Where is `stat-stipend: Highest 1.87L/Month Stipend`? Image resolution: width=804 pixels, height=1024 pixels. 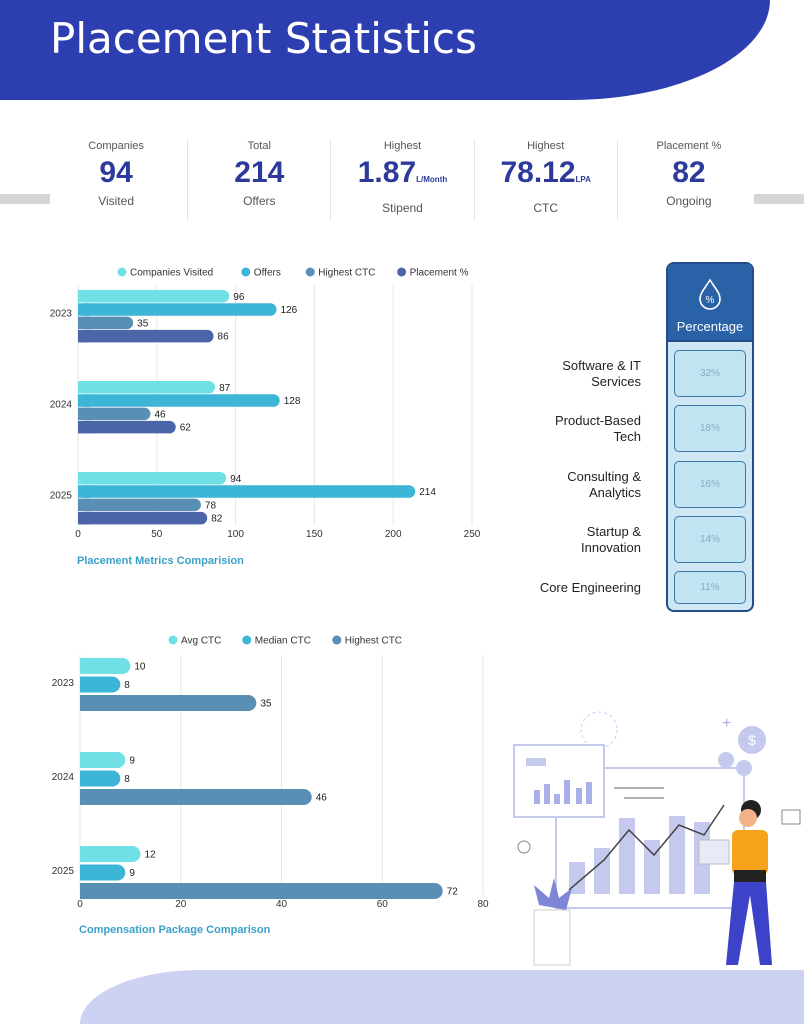 stat-stipend: Highest 1.87L/Month Stipend is located at coordinates (403, 180).